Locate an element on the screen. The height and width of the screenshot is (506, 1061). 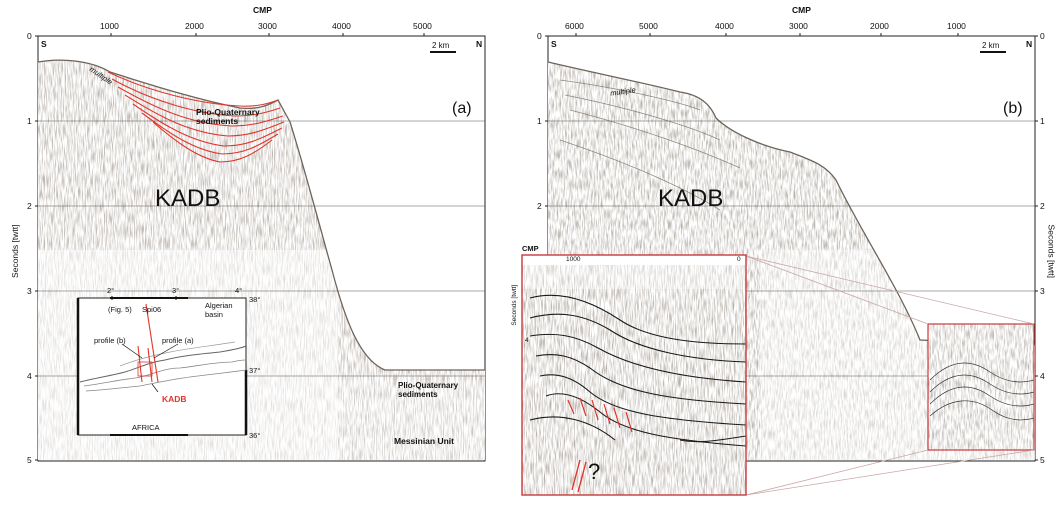
panel-b-y-axis-label: Seconds [twtt] is located at coordinates (1051, 251).